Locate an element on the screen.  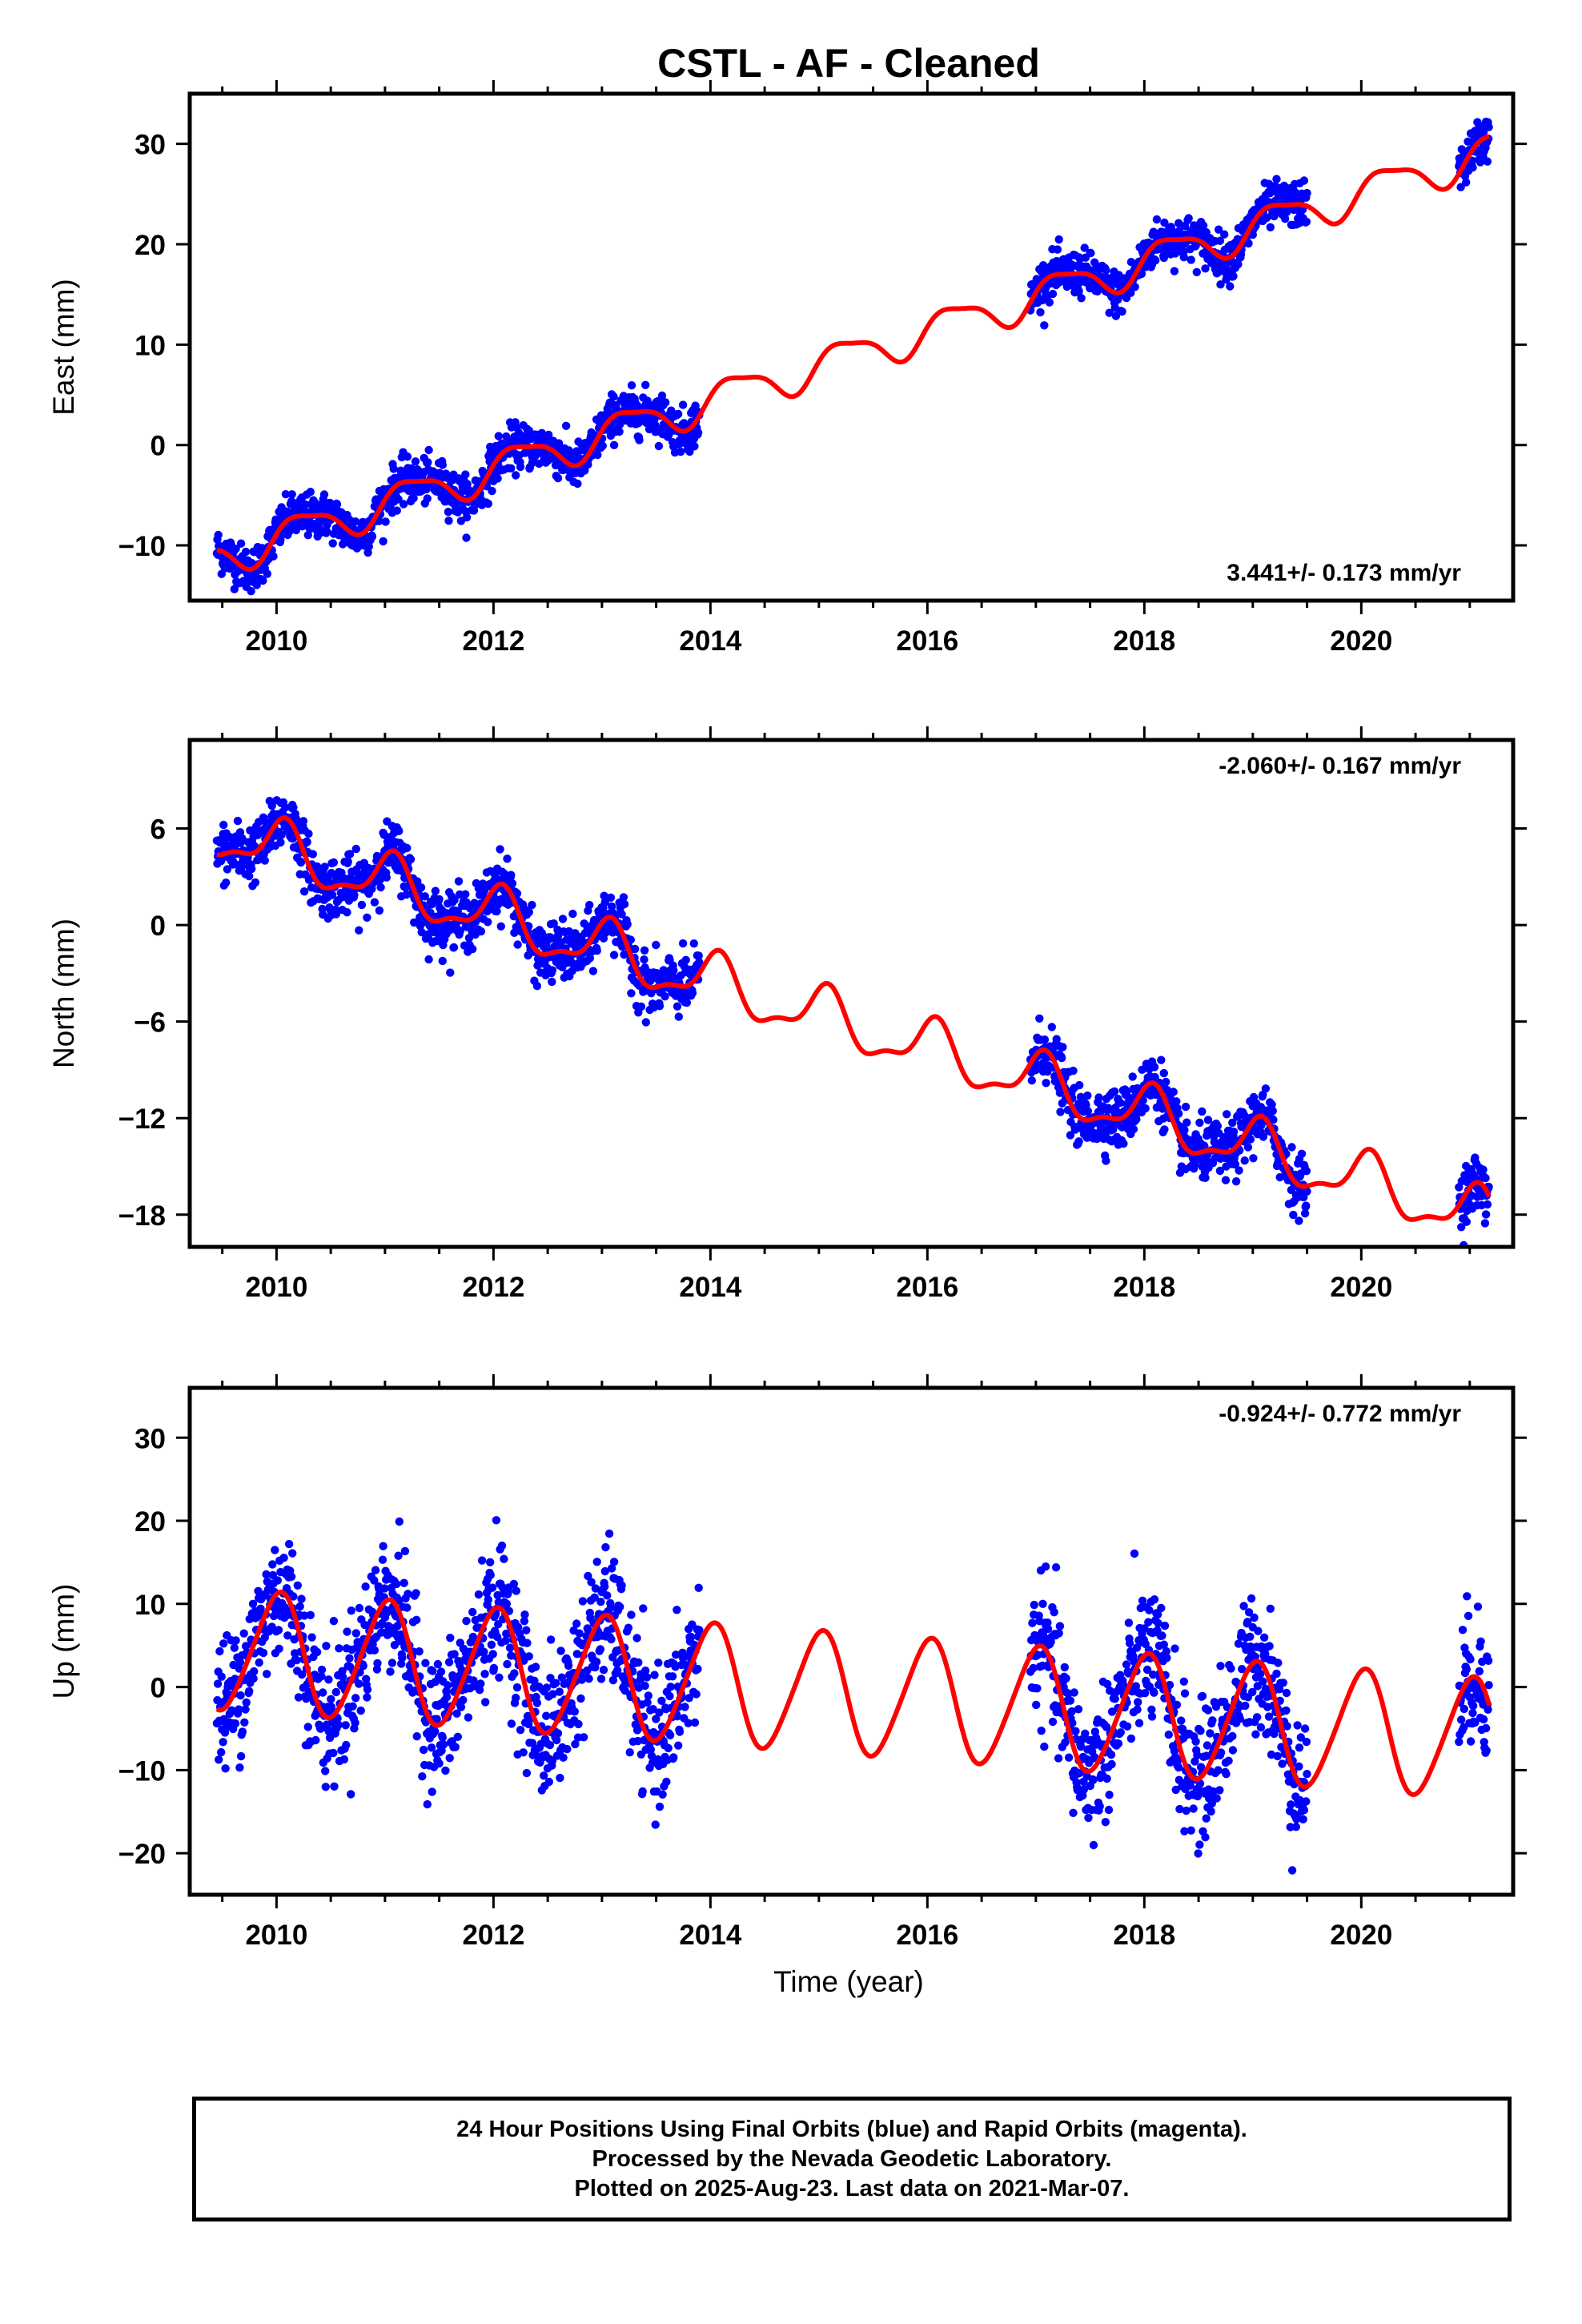
east-y-tick-label: −10 is located at coordinates (142, 546).